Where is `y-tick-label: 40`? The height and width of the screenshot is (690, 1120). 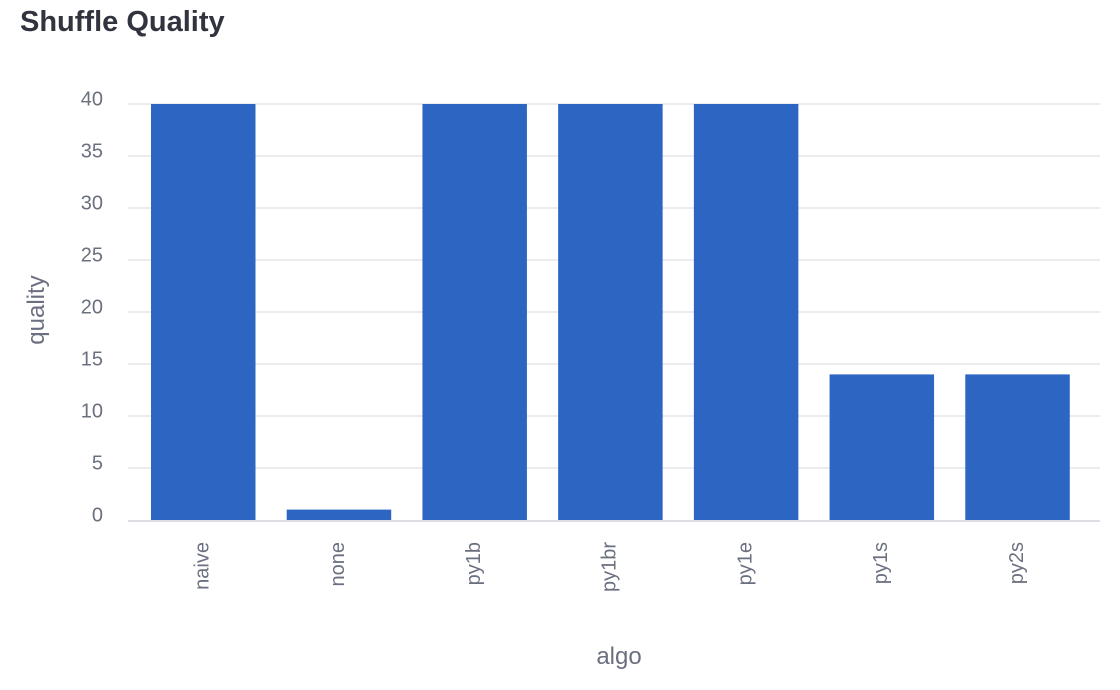 y-tick-label: 40 is located at coordinates (92, 99).